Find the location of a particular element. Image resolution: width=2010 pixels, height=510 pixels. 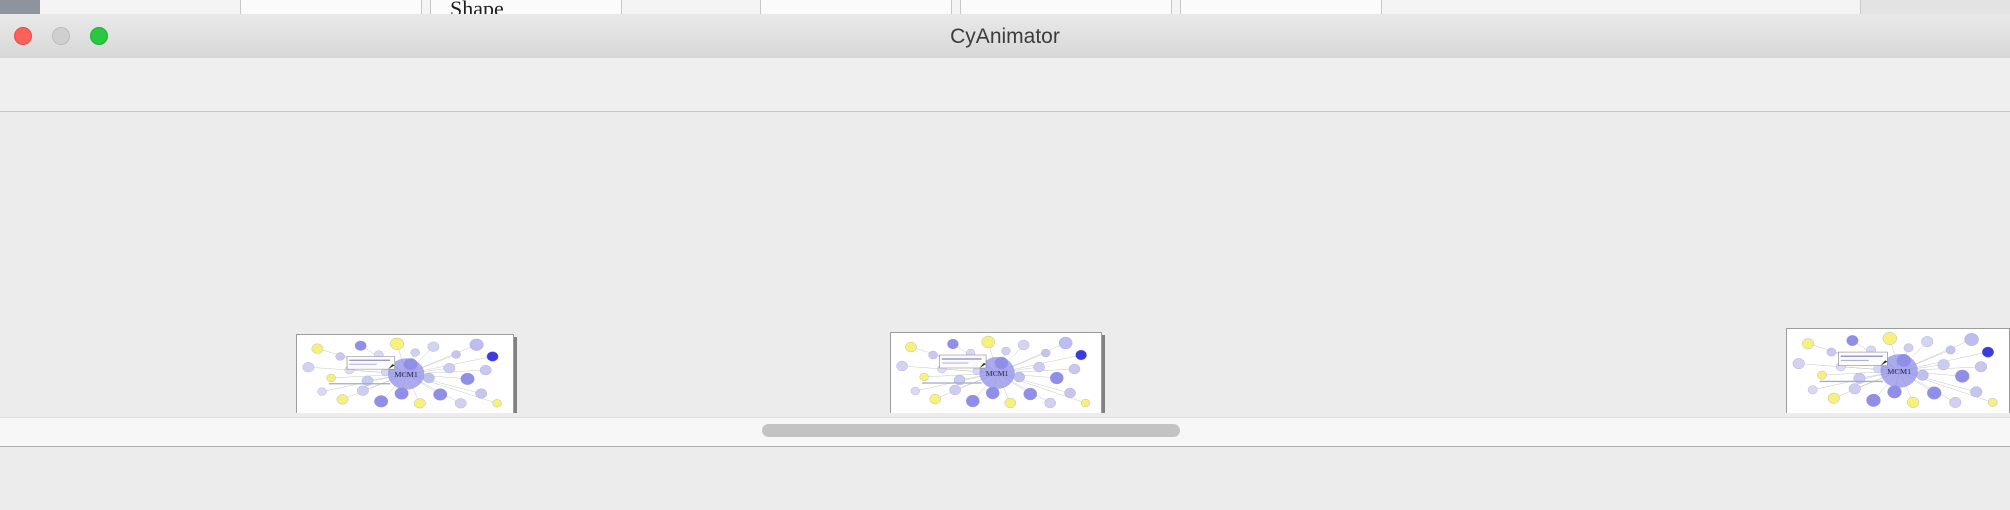

window-title: CyAnimator is located at coordinates (1005, 36).